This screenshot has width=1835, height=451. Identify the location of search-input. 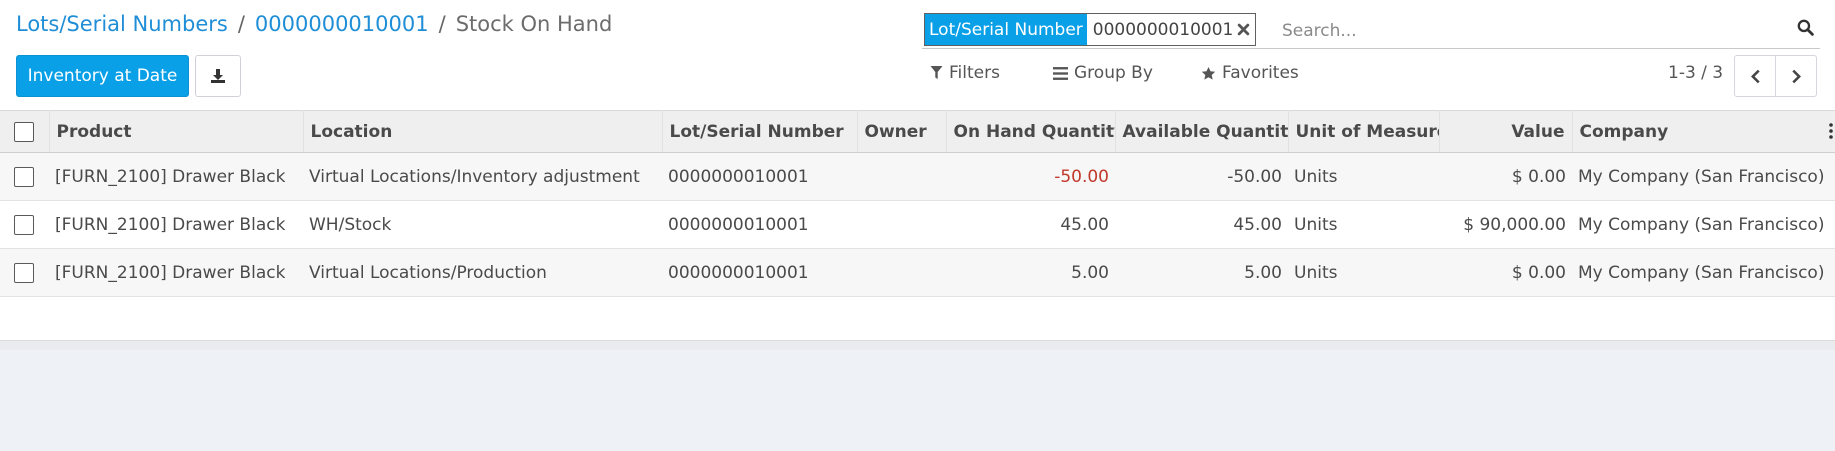
(1532, 31).